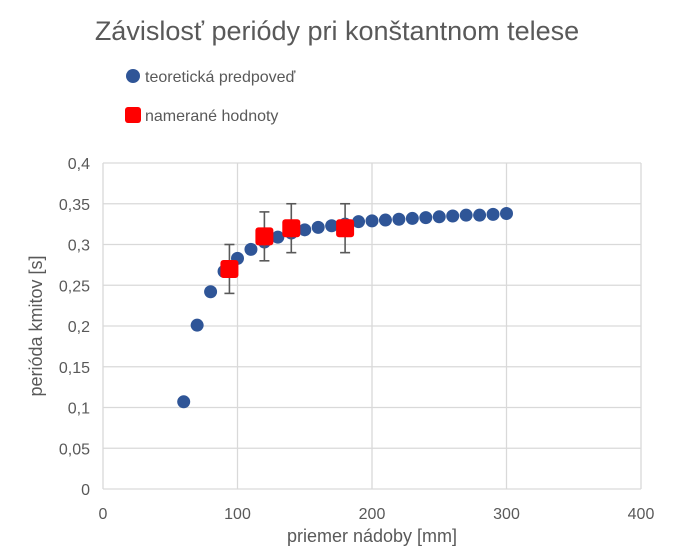 This screenshot has width=695, height=554. I want to click on x-tick-label: 400, so click(641, 514).